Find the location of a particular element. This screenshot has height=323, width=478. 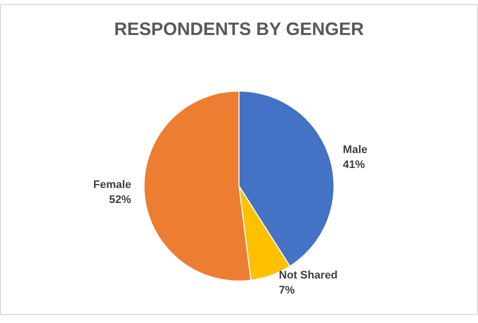

chart-title: RESPONDENTS BY GENGER is located at coordinates (239, 29).